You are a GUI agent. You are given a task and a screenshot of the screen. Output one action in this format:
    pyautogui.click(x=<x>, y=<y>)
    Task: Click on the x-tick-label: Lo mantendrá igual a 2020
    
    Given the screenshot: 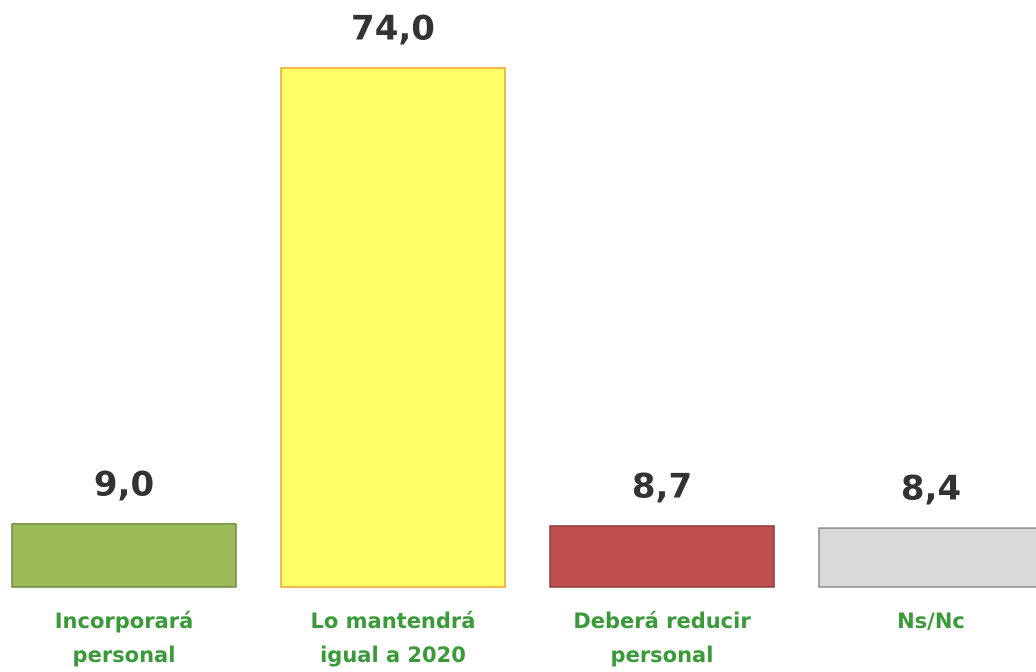 What is the action you would take?
    pyautogui.click(x=393, y=638)
    